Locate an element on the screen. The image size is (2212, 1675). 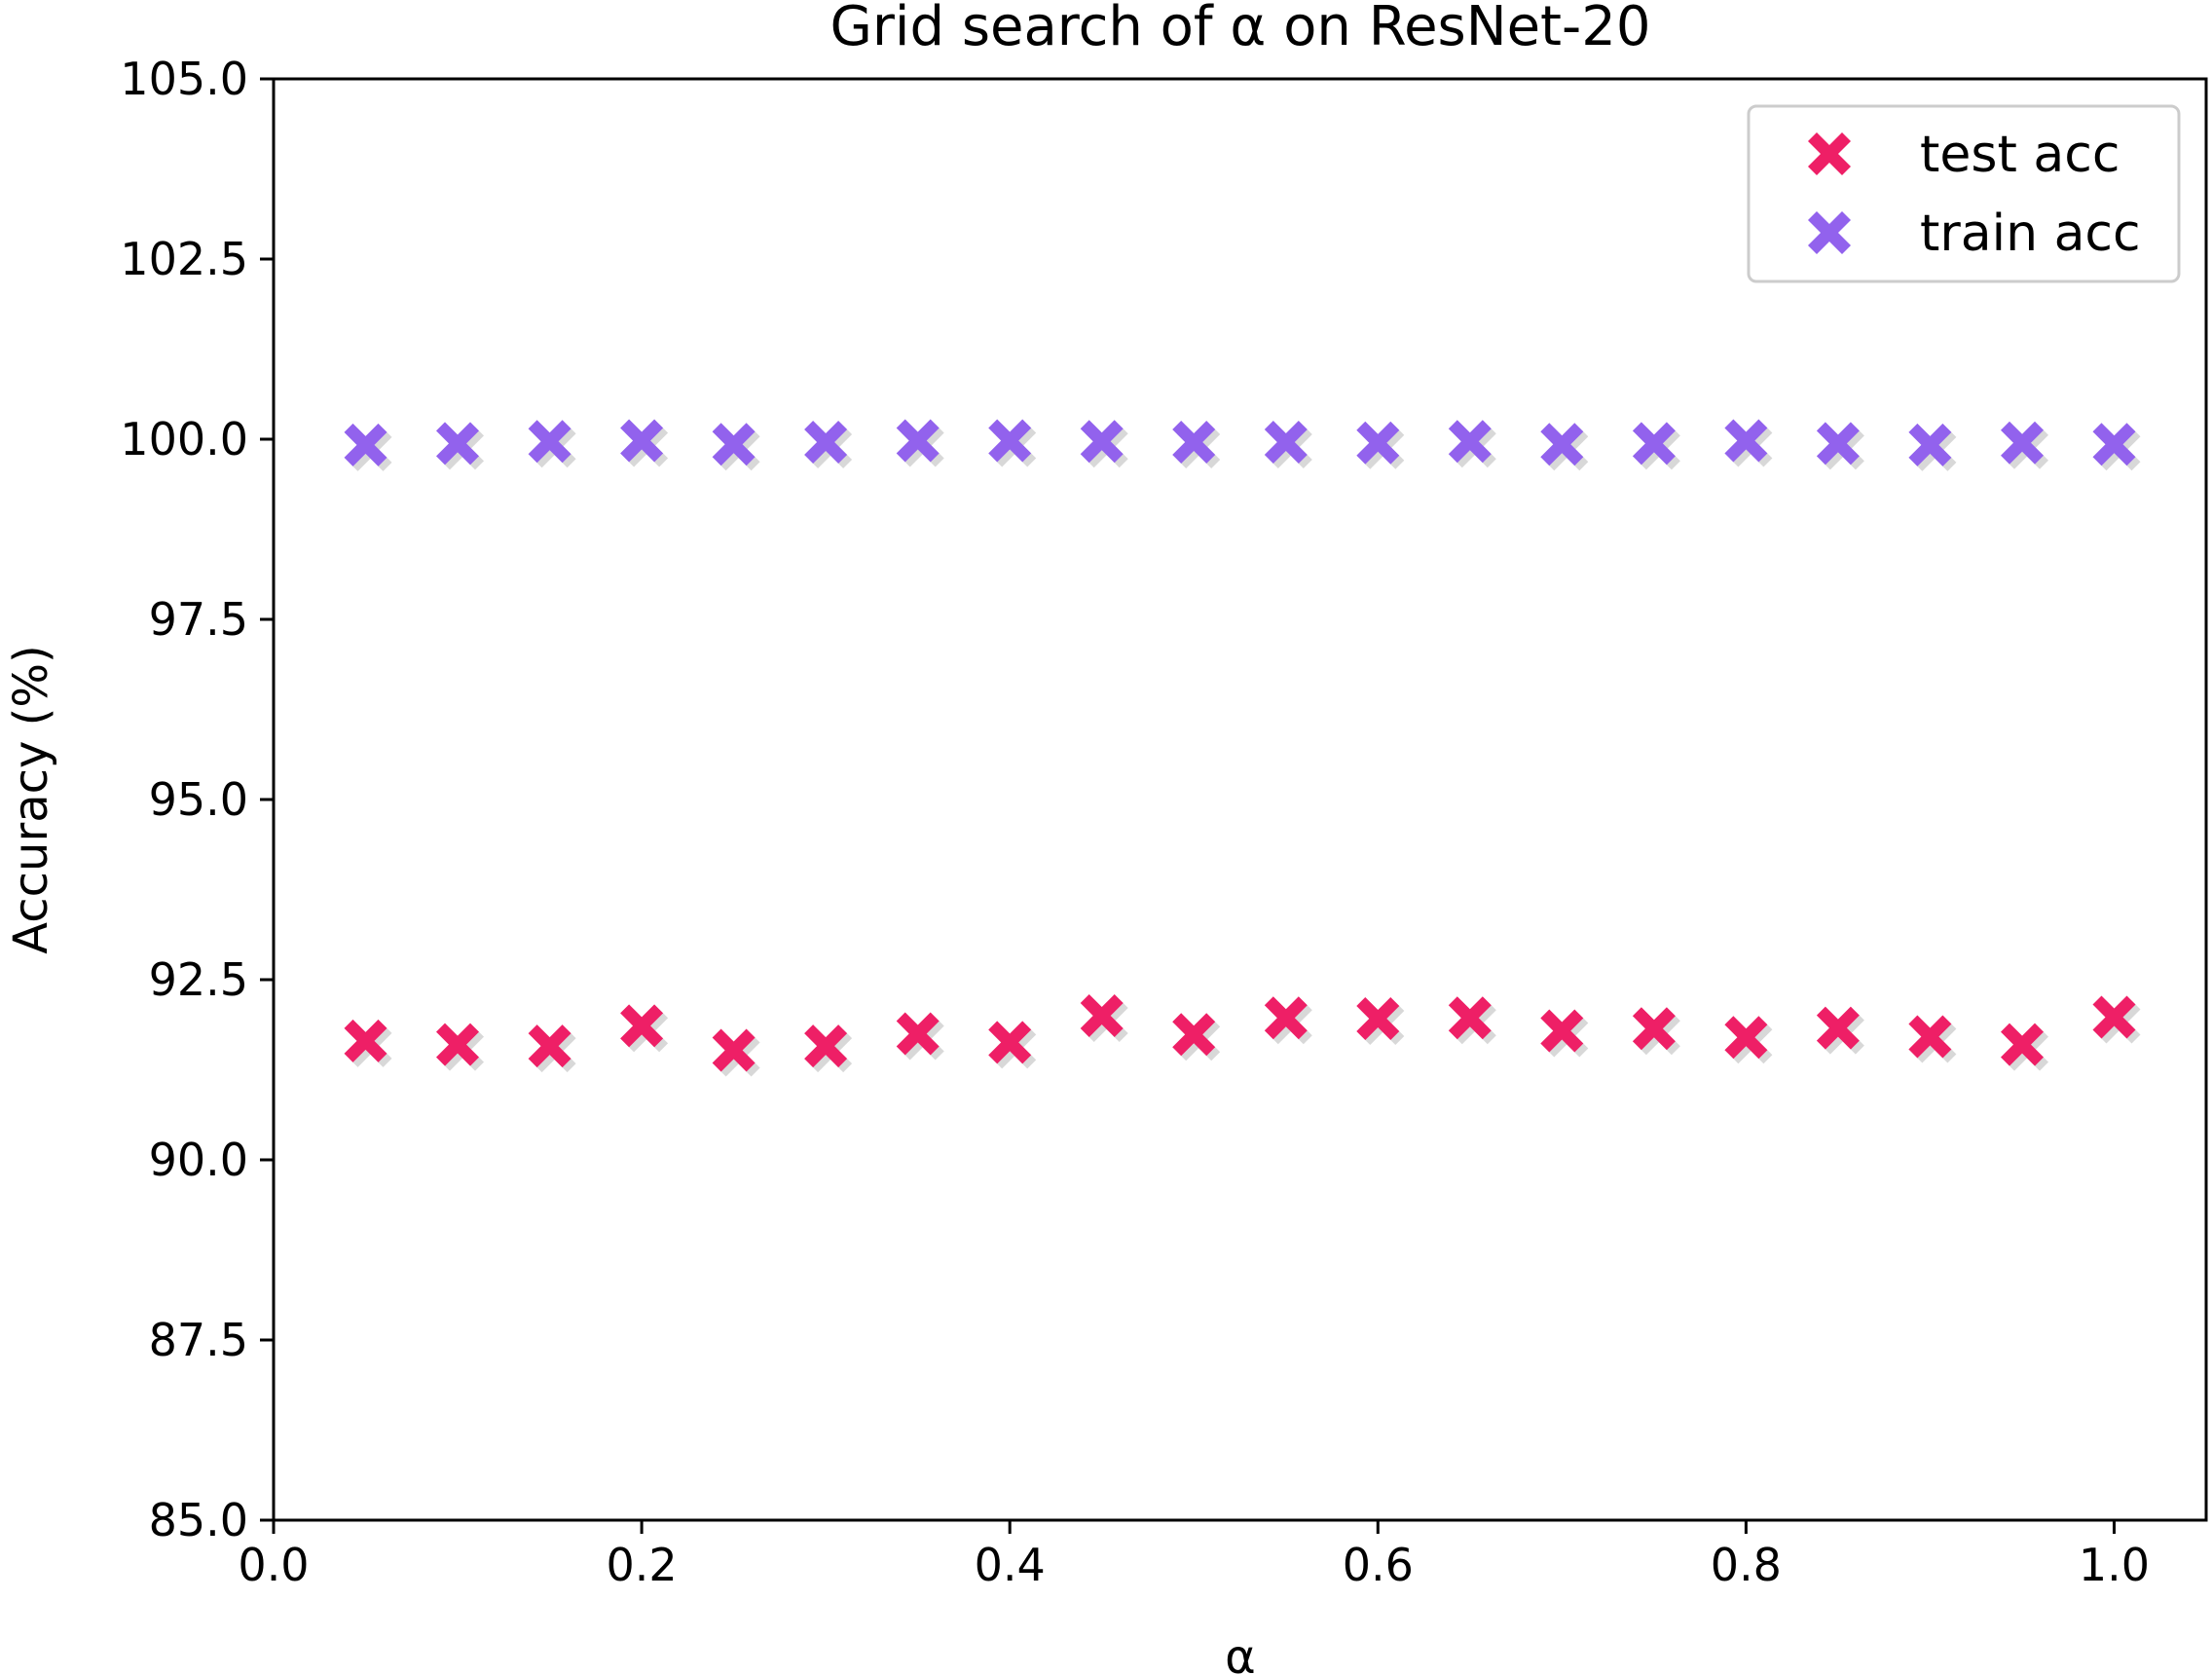
x-tick-label: 1.0 is located at coordinates (2114, 1565).